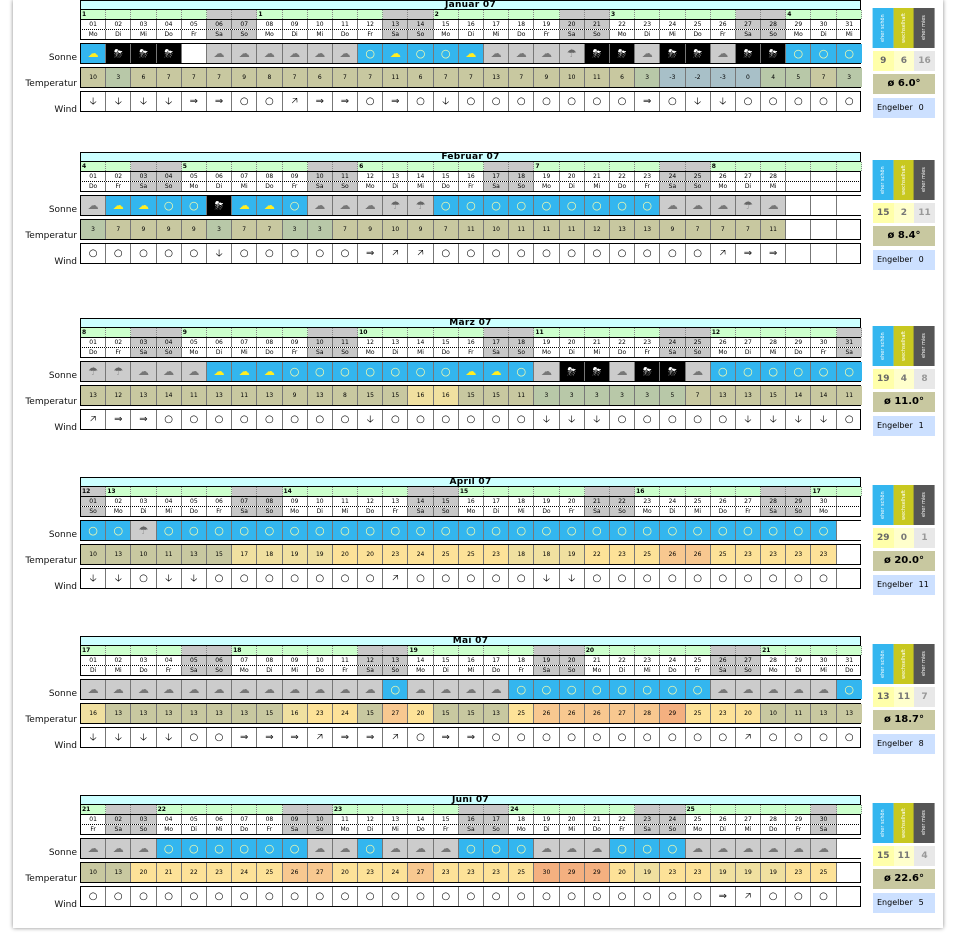 The height and width of the screenshot is (945, 954). Describe the element at coordinates (194, 53) in the screenshot. I see `sun-icon` at that location.